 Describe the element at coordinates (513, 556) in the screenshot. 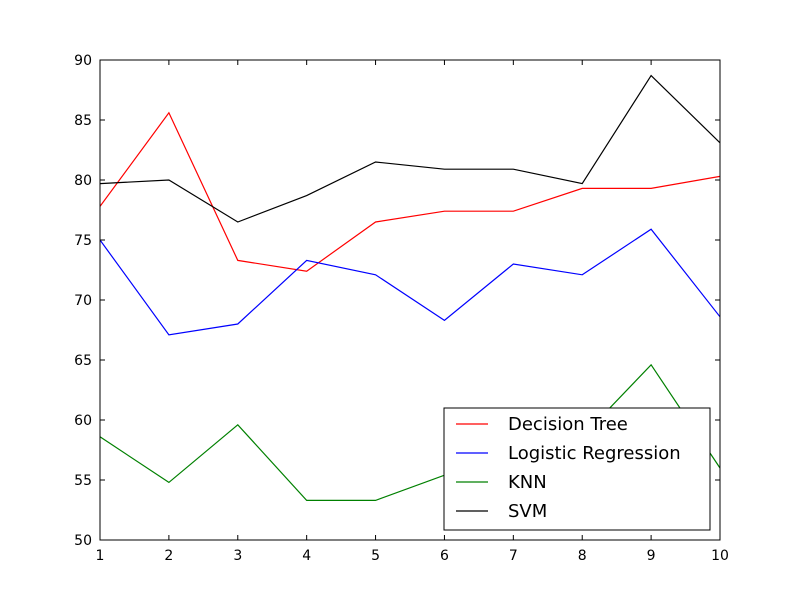

I see `x-tick-label: 7` at that location.